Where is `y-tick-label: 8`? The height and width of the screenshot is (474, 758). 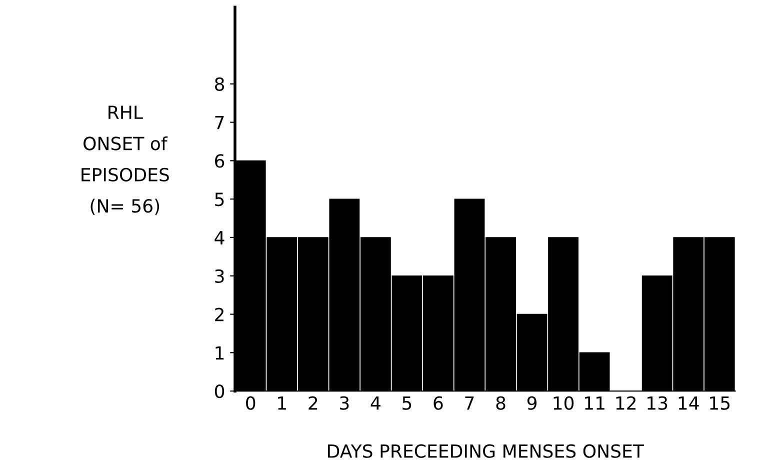 y-tick-label: 8 is located at coordinates (219, 84).